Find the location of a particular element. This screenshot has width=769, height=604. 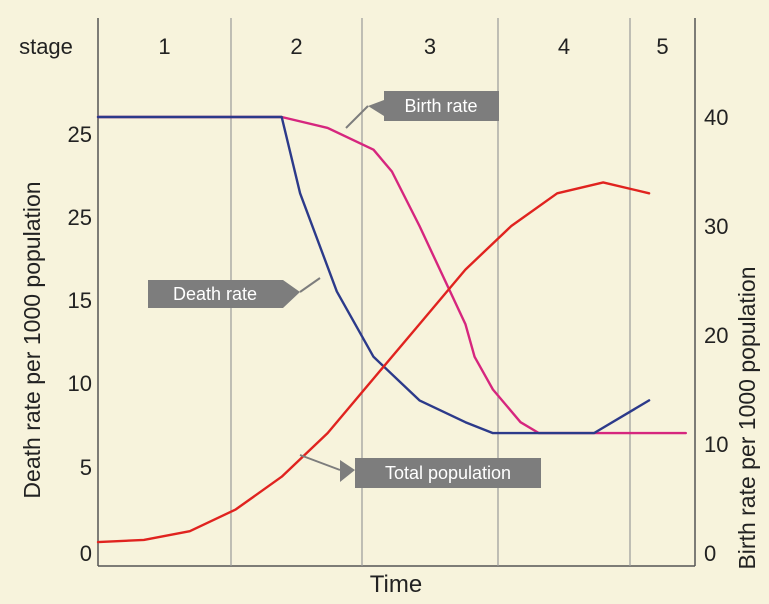

right-tick-label: 40 is located at coordinates (716, 117).